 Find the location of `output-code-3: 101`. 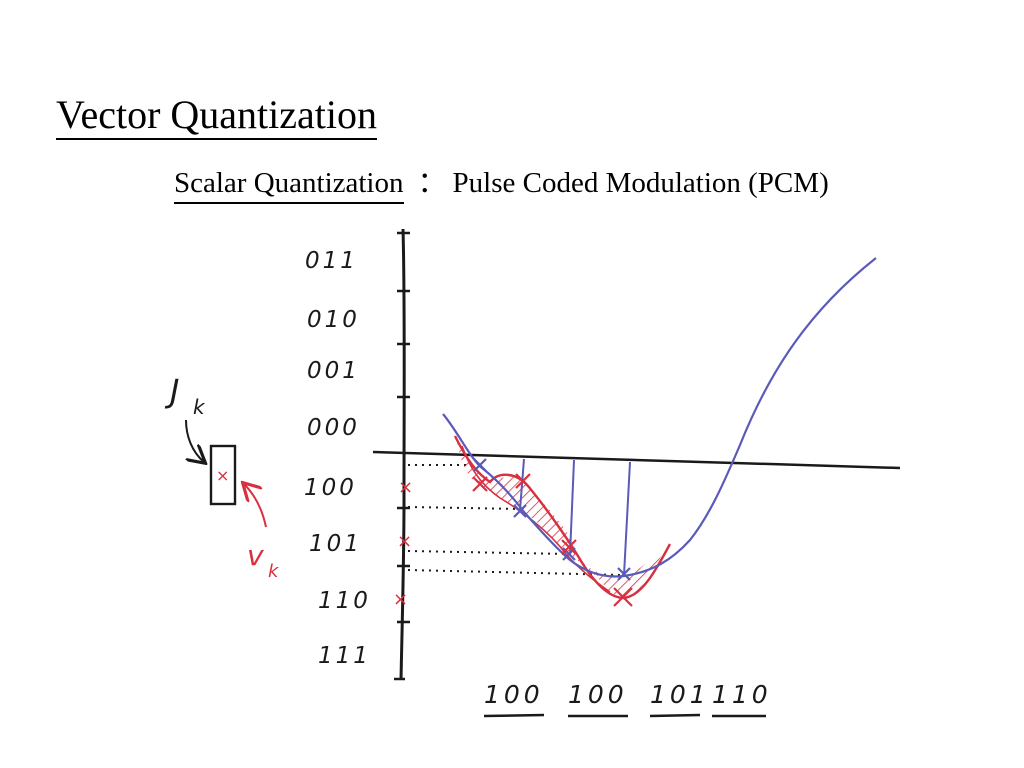

output-code-3: 101 is located at coordinates (680, 694).